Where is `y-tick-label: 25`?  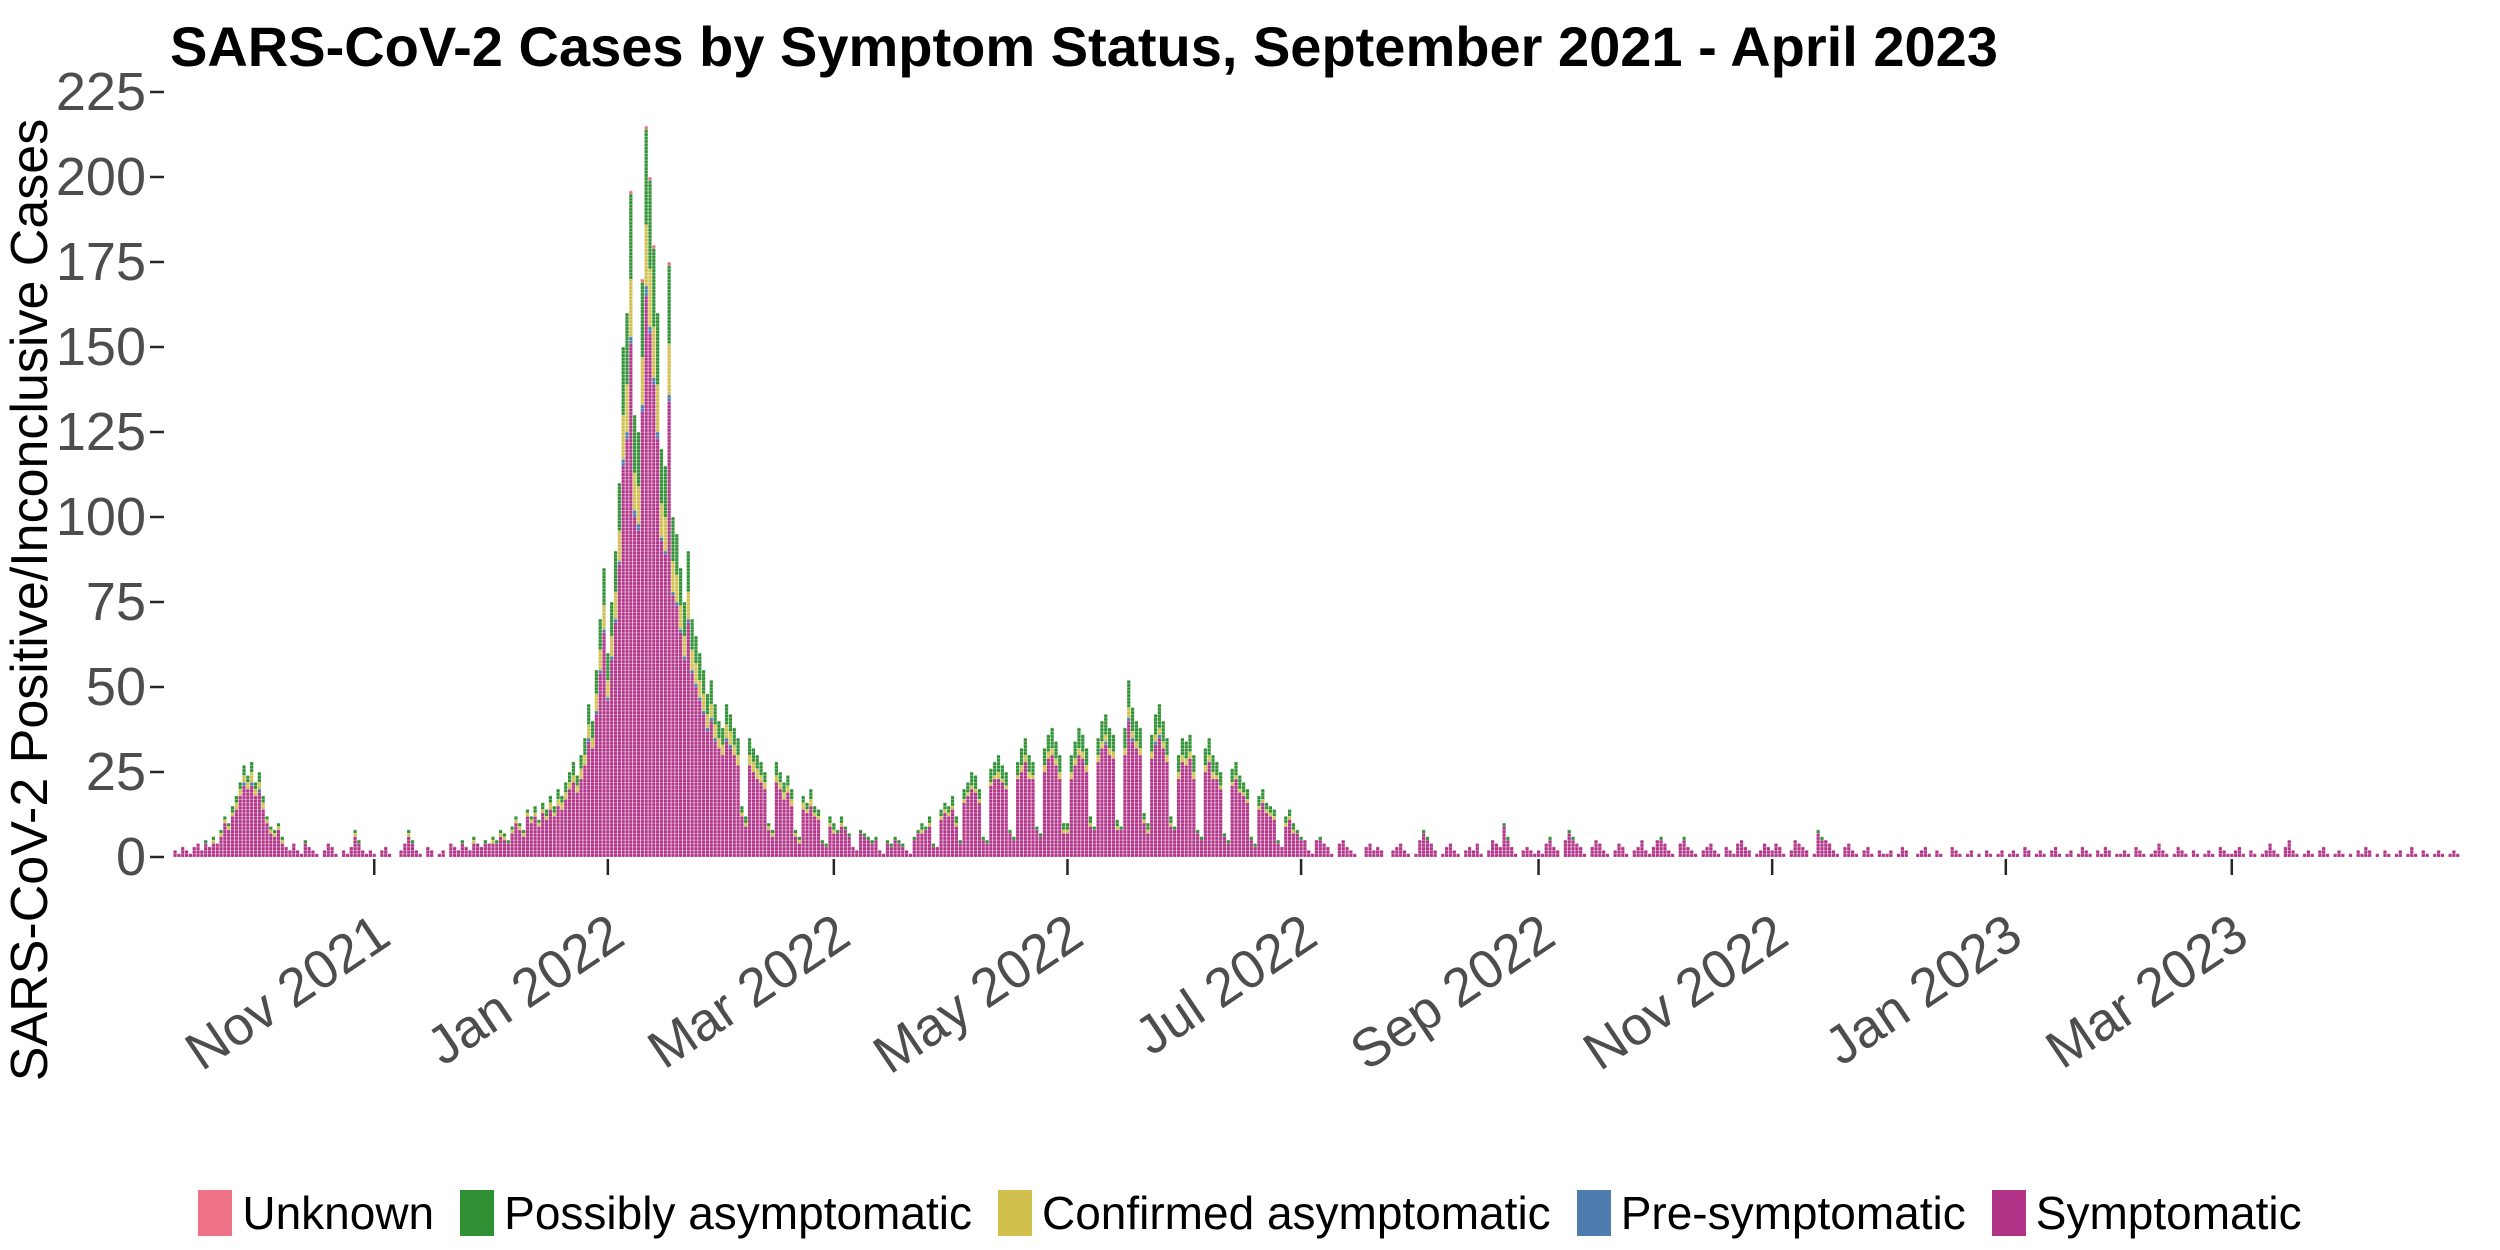
y-tick-label: 25 is located at coordinates (115, 772).